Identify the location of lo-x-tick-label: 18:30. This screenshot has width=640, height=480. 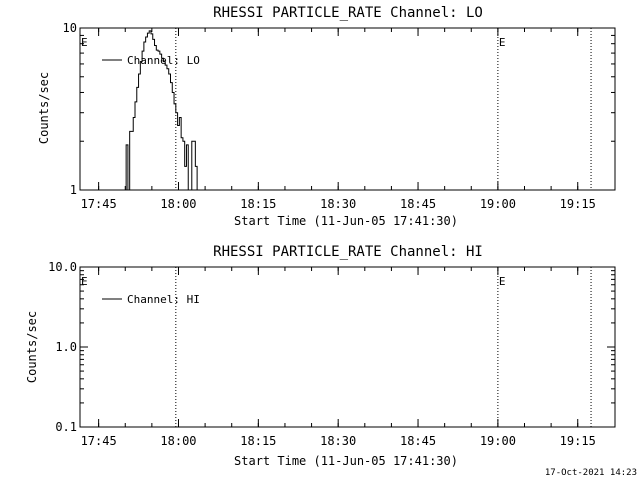
(338, 204).